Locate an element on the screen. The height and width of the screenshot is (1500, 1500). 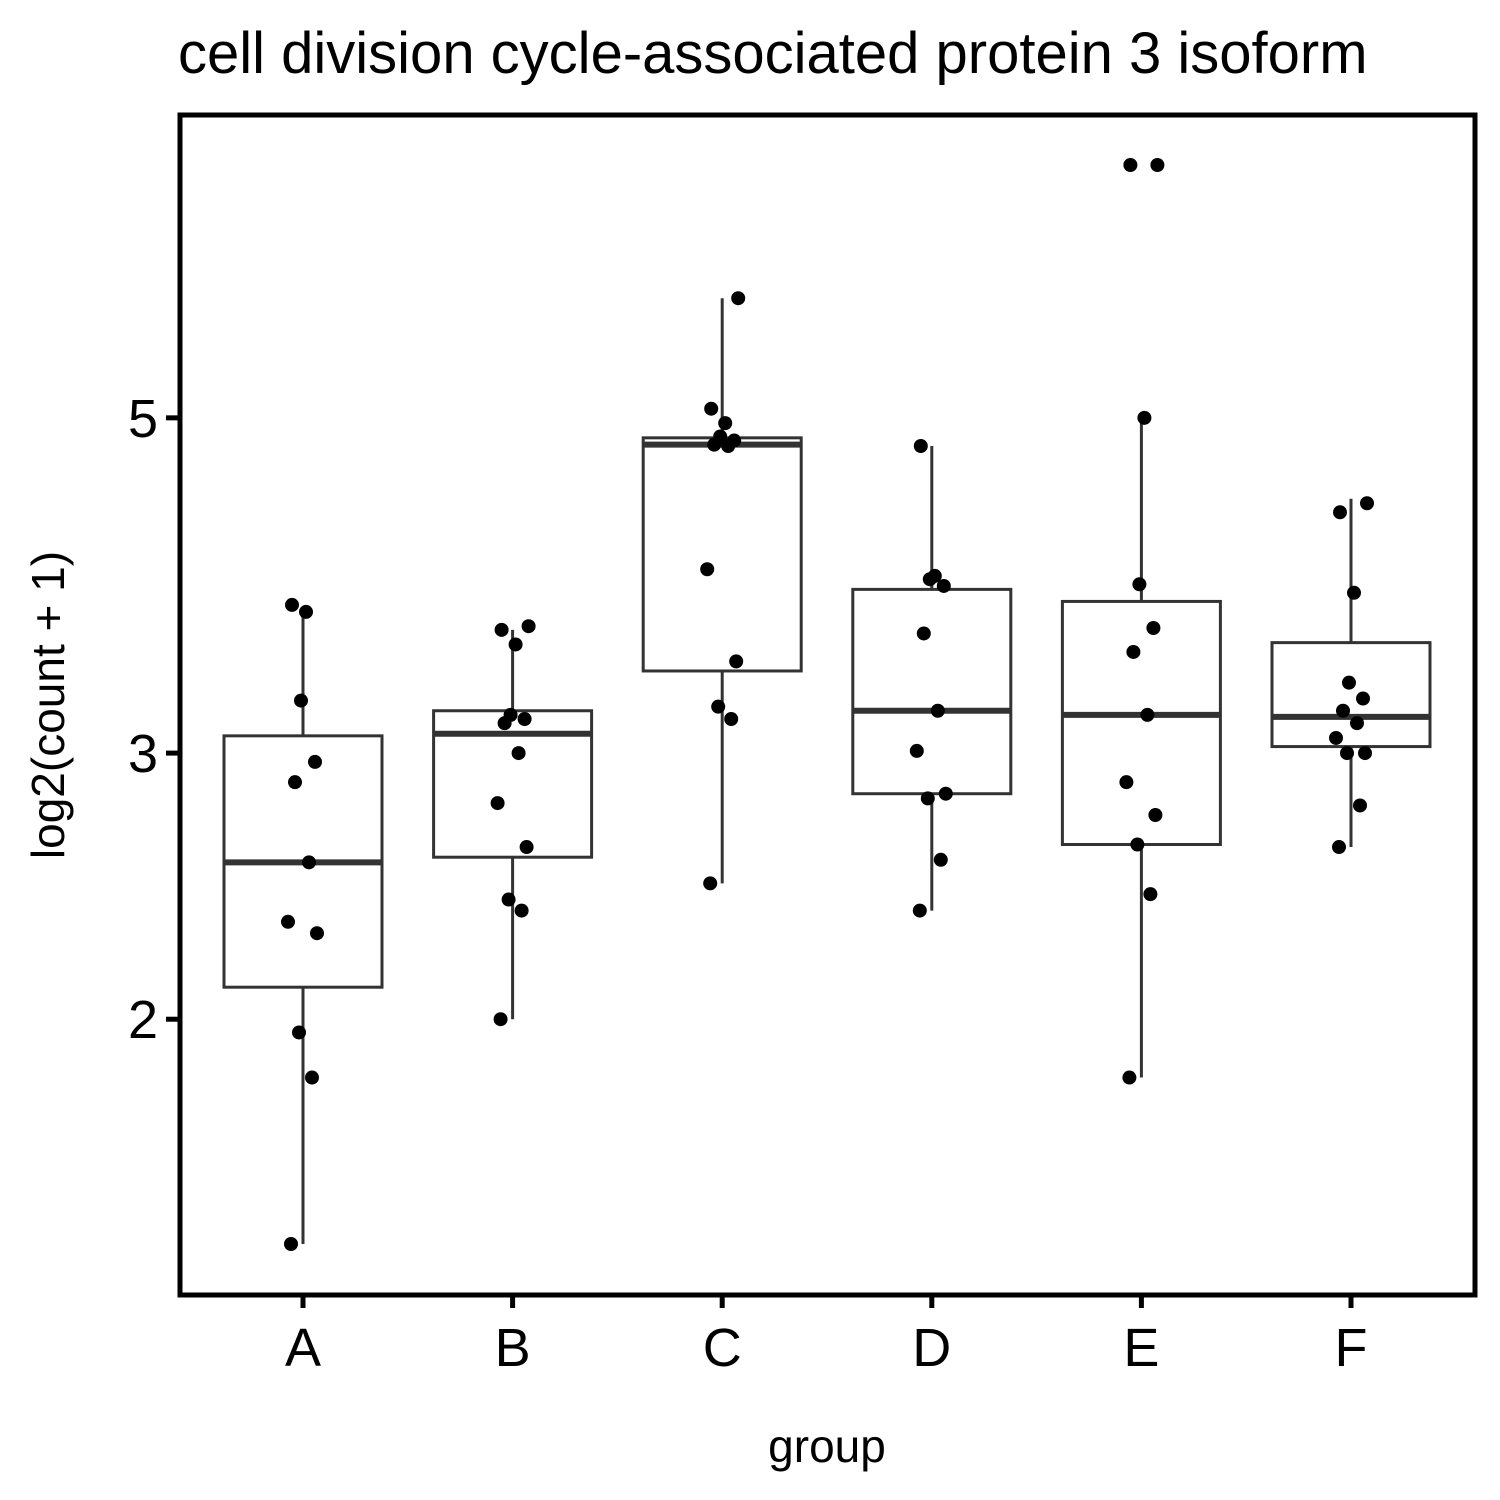
x-tick-label: F is located at coordinates (1351, 1348).